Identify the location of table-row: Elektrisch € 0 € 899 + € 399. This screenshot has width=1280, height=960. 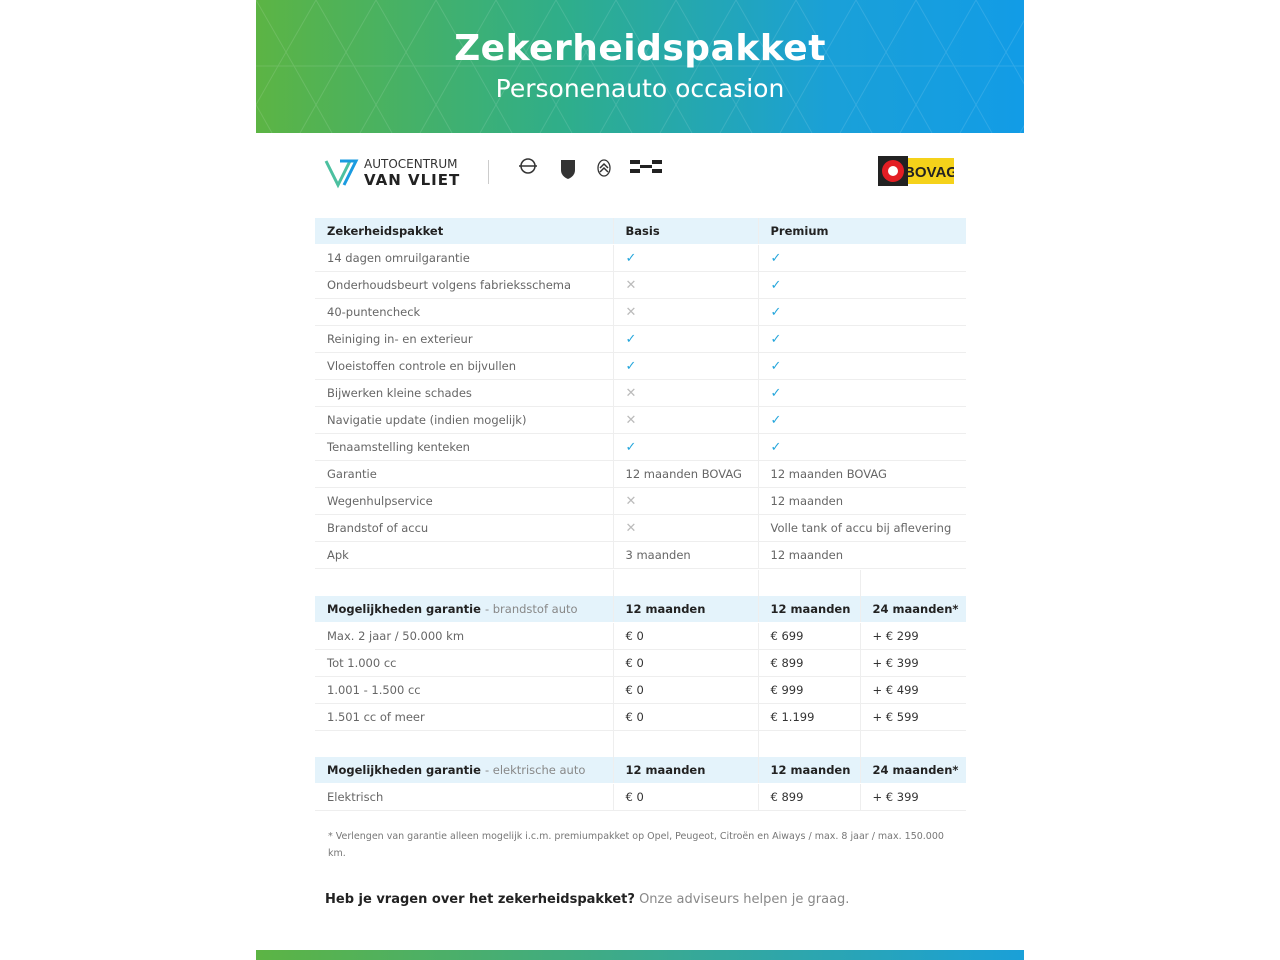
(640, 797).